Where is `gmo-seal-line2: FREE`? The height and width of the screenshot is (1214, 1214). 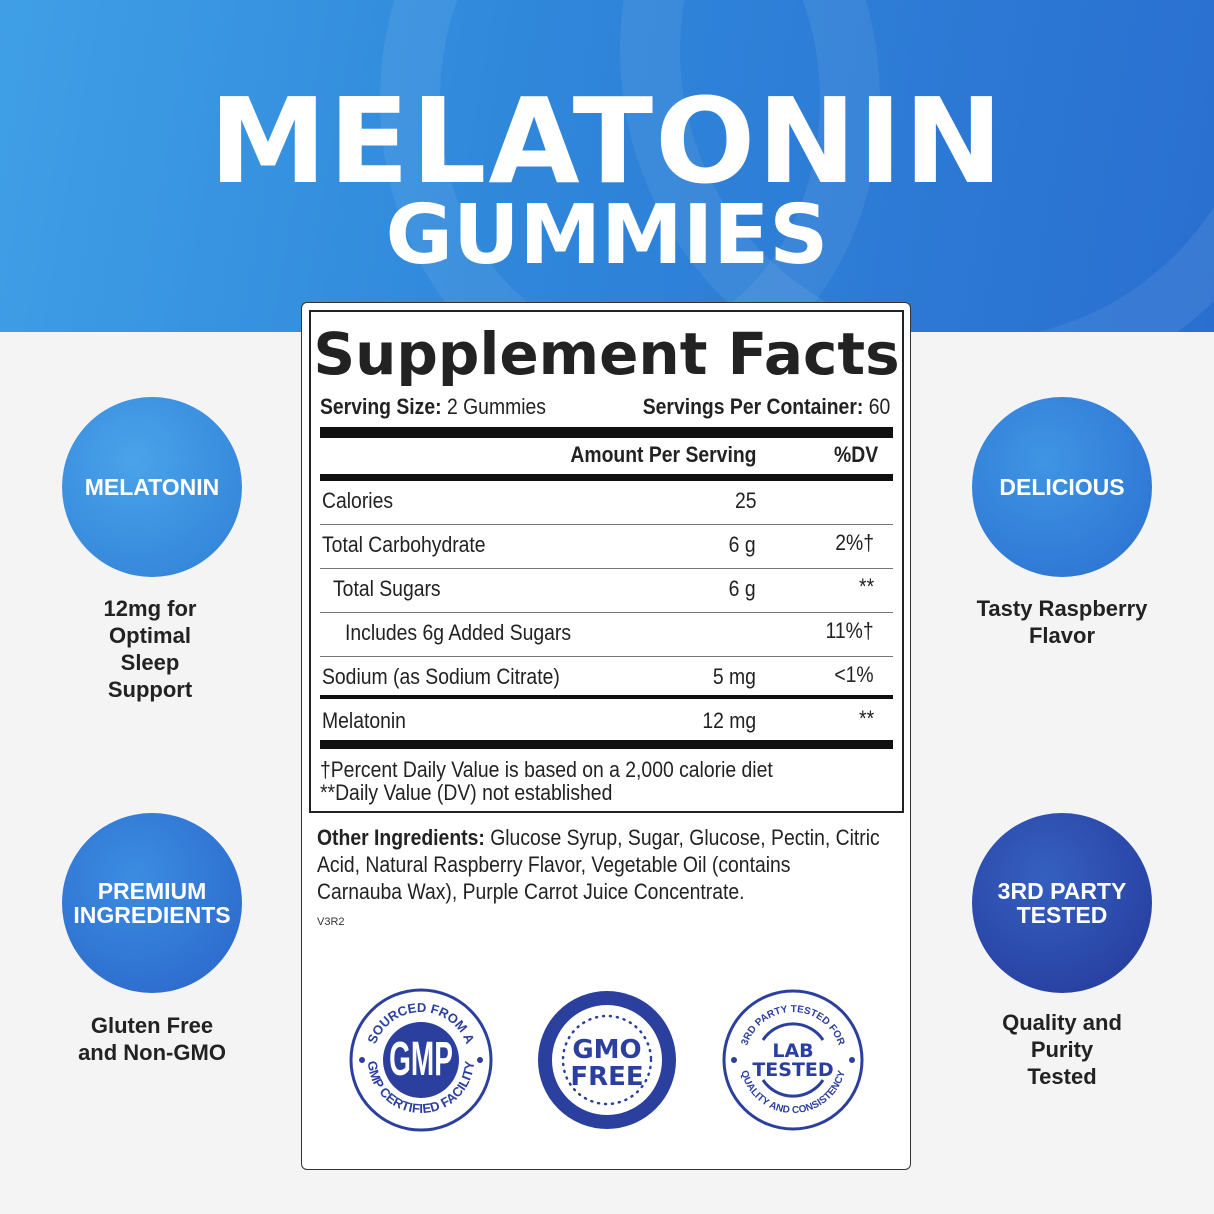 gmo-seal-line2: FREE is located at coordinates (606, 1077).